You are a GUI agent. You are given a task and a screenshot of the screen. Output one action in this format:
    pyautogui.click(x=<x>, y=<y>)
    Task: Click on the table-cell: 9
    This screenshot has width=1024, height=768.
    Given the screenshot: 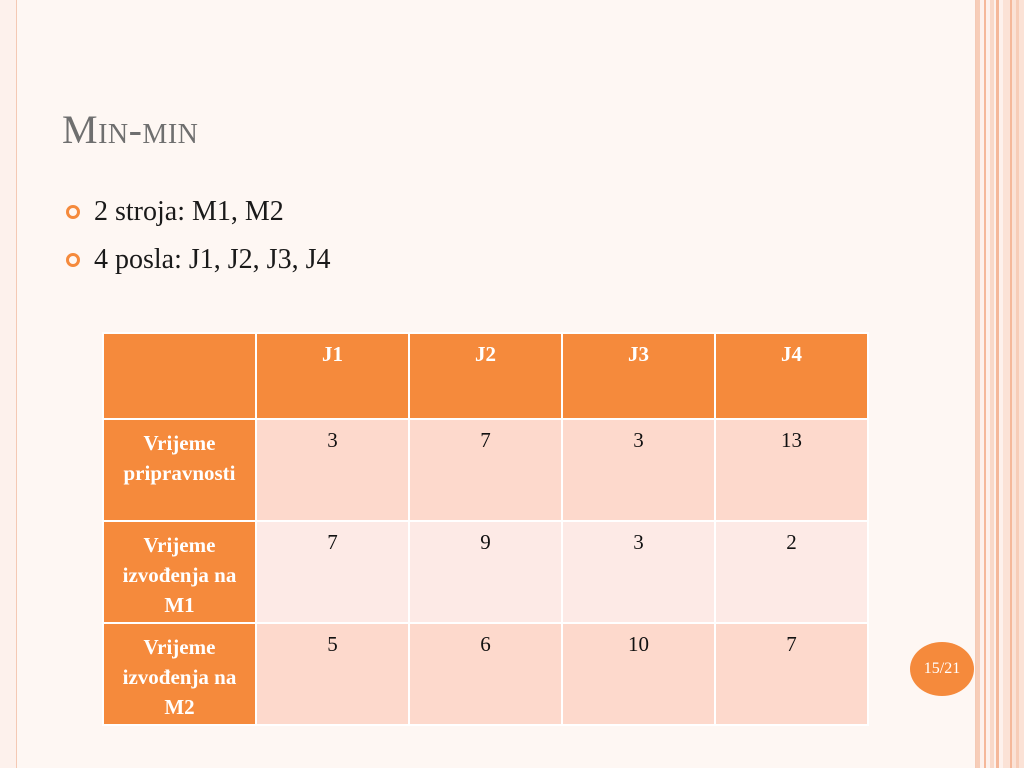 What is the action you would take?
    pyautogui.click(x=485, y=572)
    